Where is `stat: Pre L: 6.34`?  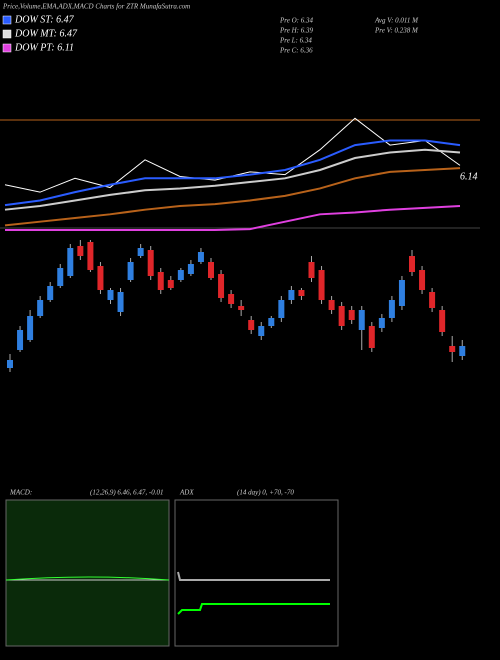 stat: Pre L: 6.34 is located at coordinates (295, 41).